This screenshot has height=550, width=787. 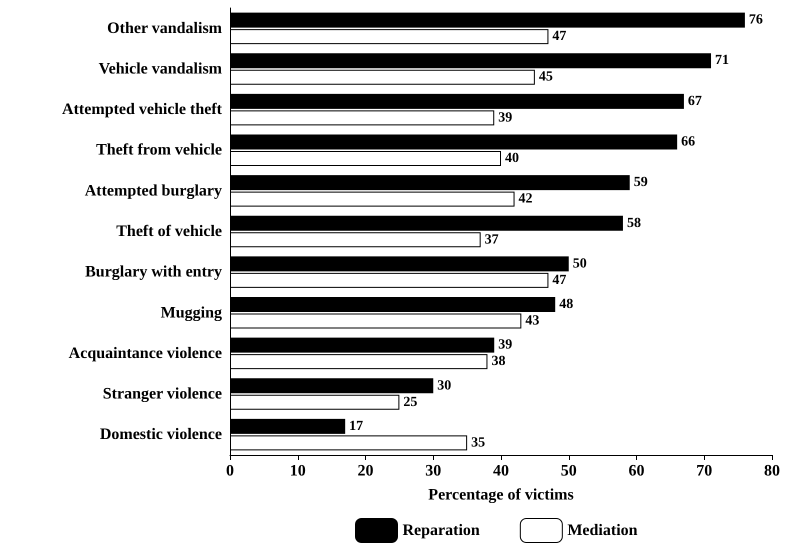 I want to click on data-label: 48, so click(x=566, y=304).